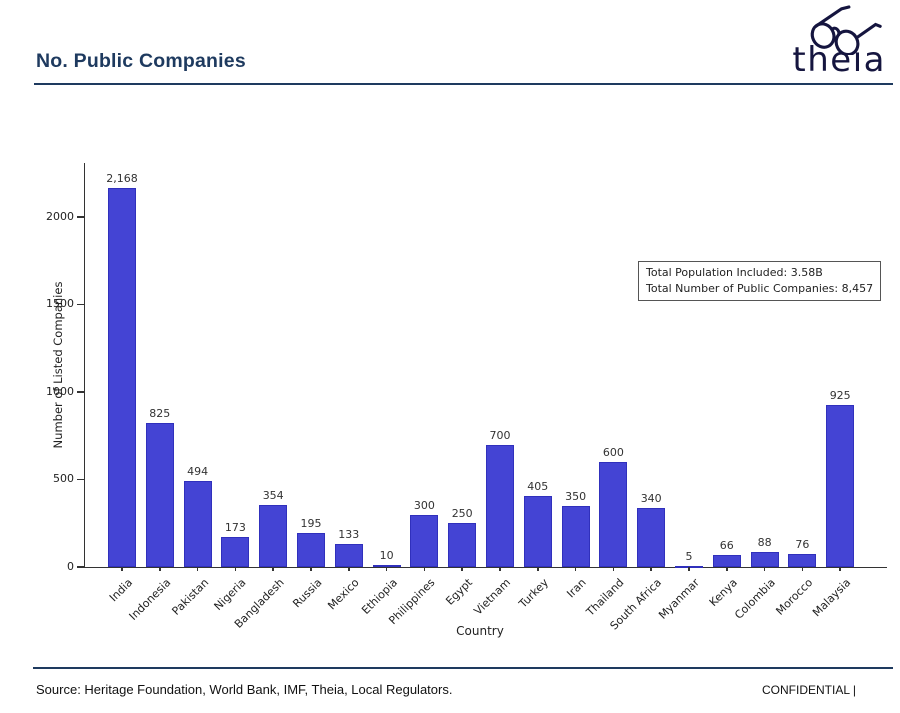 The image size is (900, 713). Describe the element at coordinates (794, 597) in the screenshot. I see `x-tick-label: Morocco` at that location.